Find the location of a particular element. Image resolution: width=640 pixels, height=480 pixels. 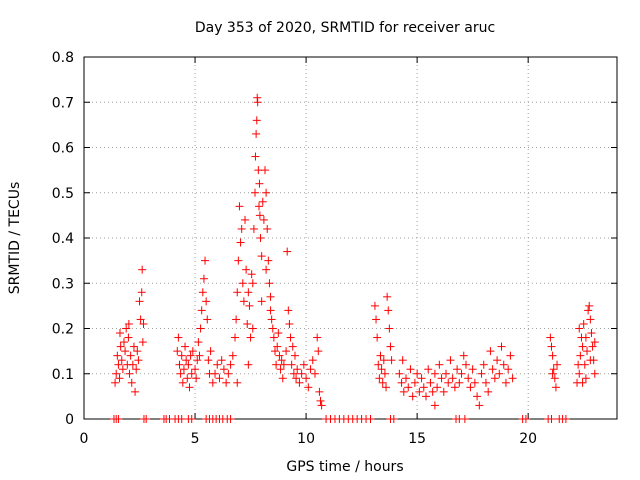

y-tick-label: 0.4 is located at coordinates (63, 239).